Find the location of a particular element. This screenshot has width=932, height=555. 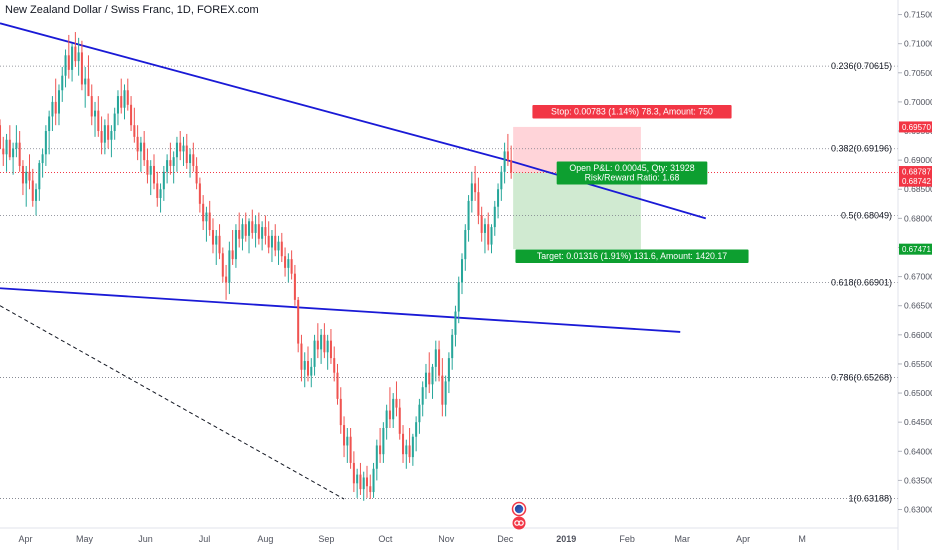

trendline-lower is located at coordinates (340, 310).